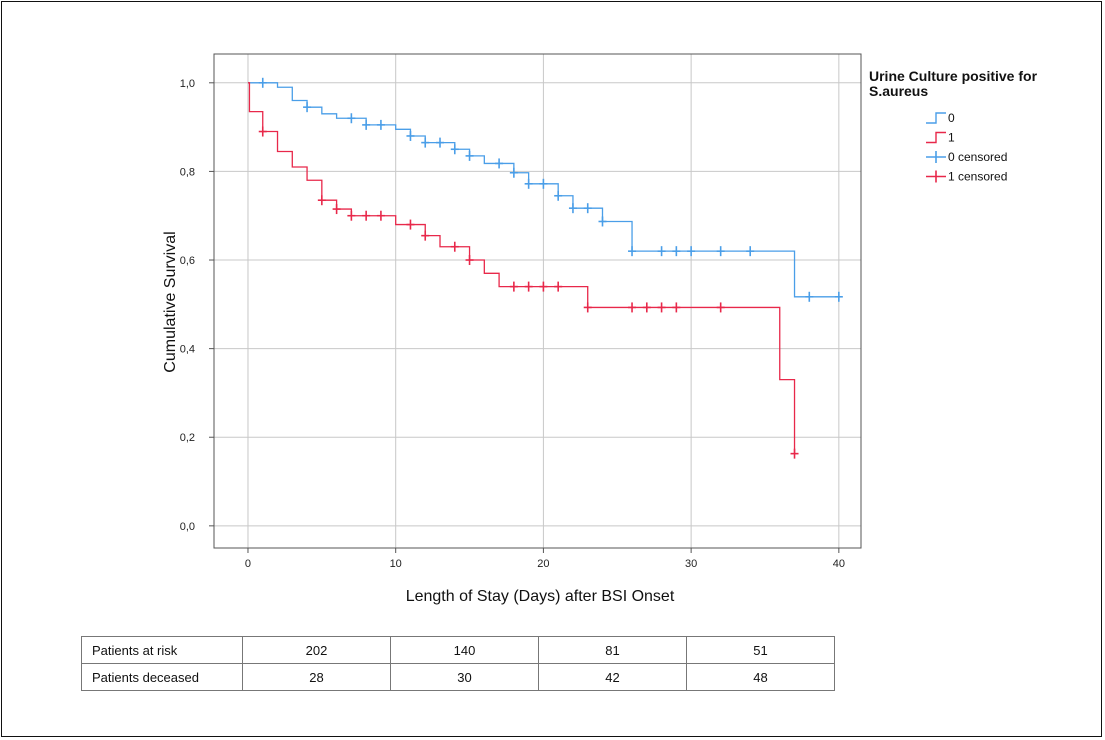 This screenshot has width=1105, height=740. Describe the element at coordinates (839, 564) in the screenshot. I see `x-tick-label: 40` at that location.